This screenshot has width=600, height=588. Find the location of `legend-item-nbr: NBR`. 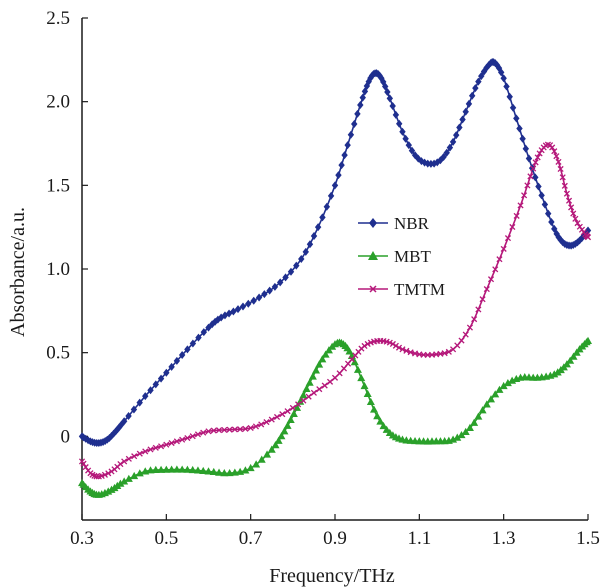

legend-item-nbr: NBR is located at coordinates (394, 223).